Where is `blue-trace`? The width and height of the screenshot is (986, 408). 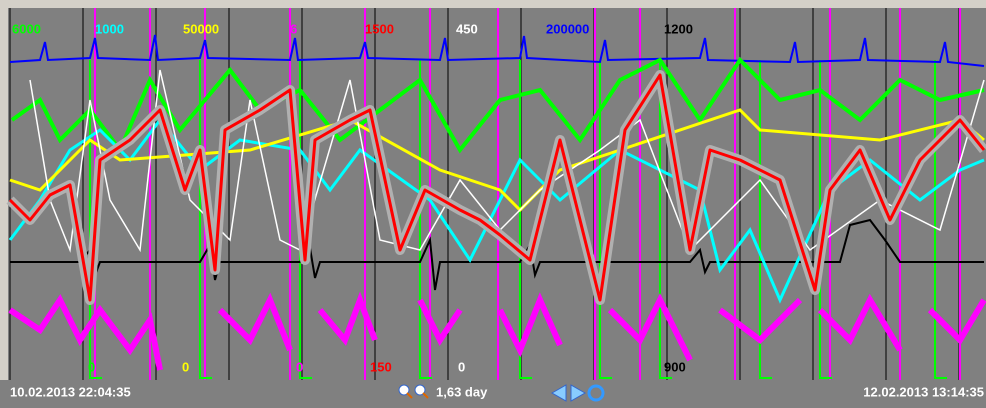
blue-trace is located at coordinates (497, 50).